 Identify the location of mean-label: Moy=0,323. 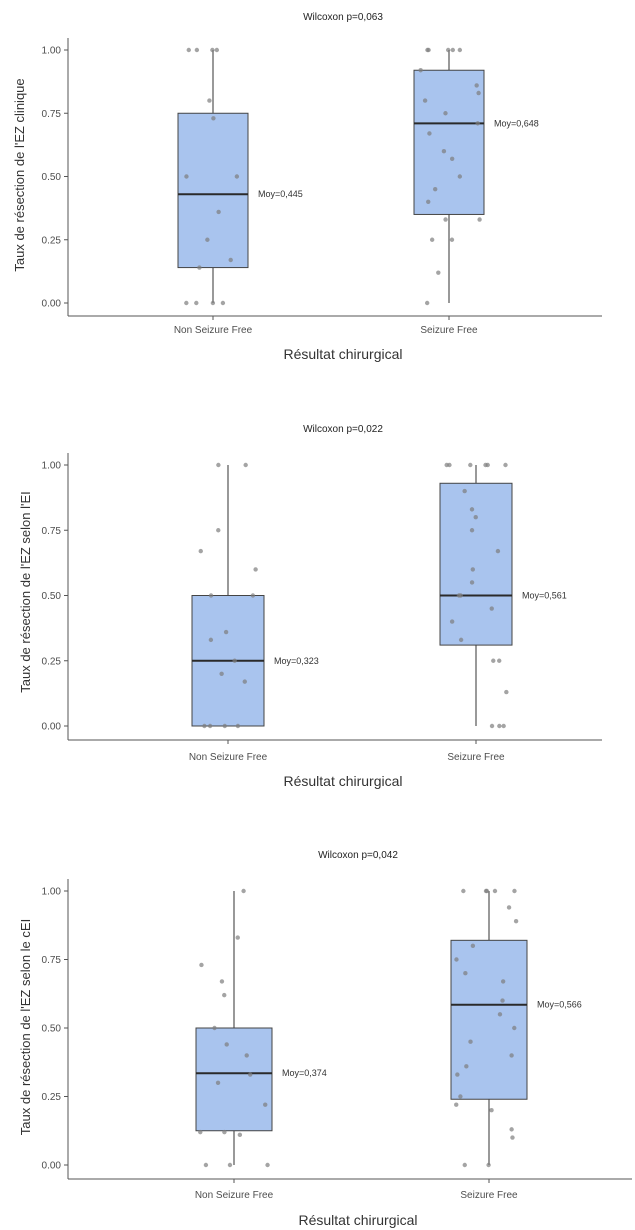
(296, 661).